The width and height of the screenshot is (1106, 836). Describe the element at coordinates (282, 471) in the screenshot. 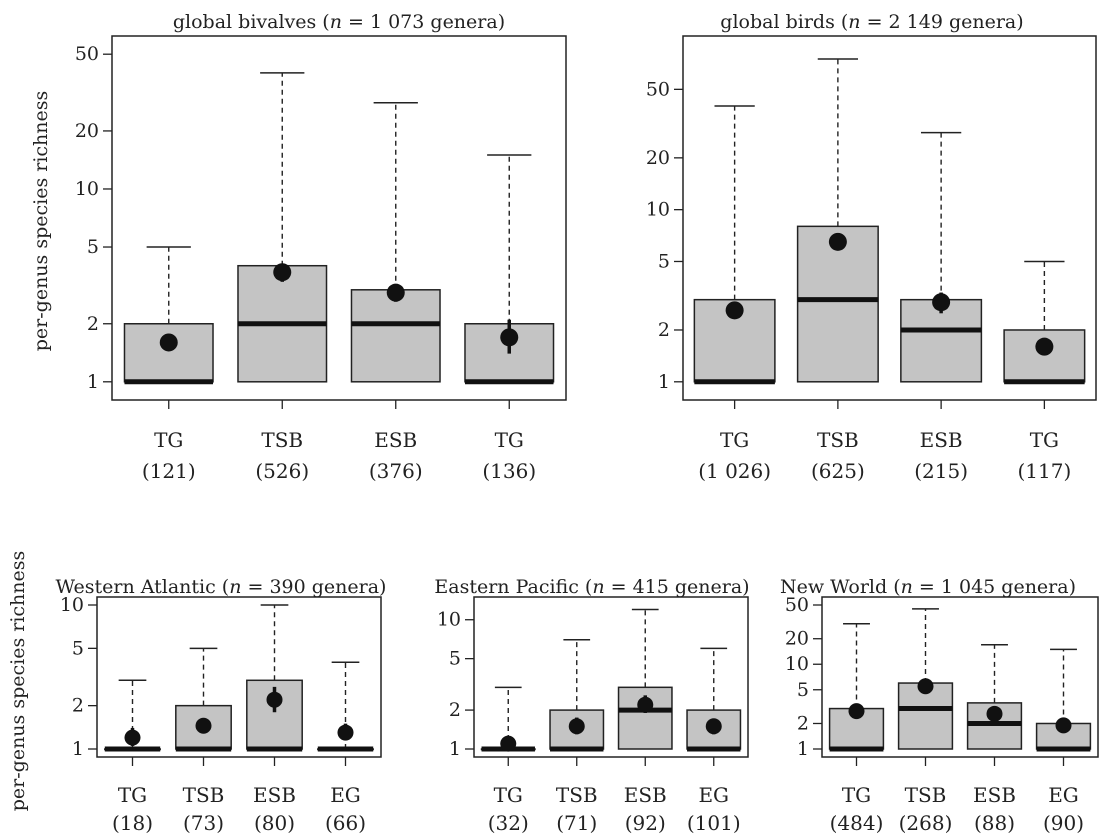

I see `category-count: (526)` at that location.